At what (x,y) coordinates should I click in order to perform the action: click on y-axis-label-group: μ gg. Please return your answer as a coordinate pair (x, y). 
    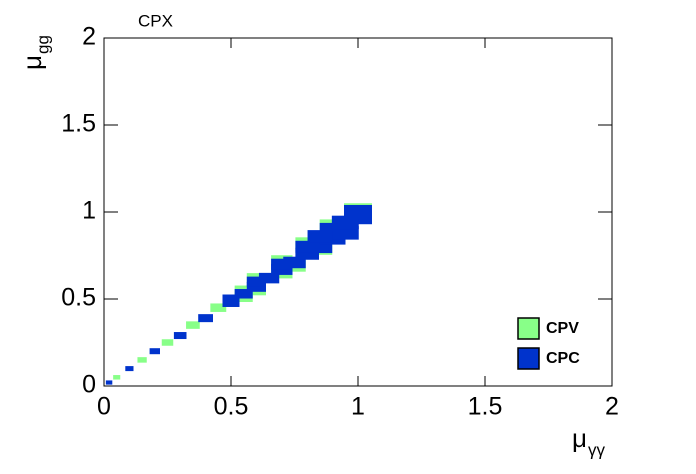
    Looking at the image, I should click on (35, 52).